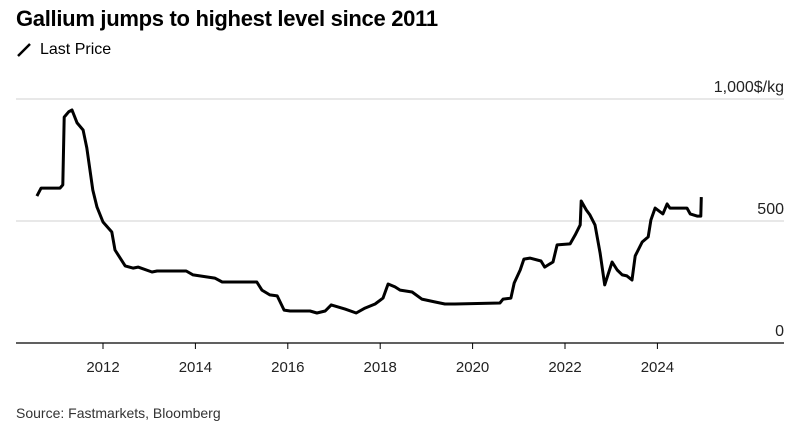  What do you see at coordinates (24, 50) in the screenshot?
I see `line-swatch-icon` at bounding box center [24, 50].